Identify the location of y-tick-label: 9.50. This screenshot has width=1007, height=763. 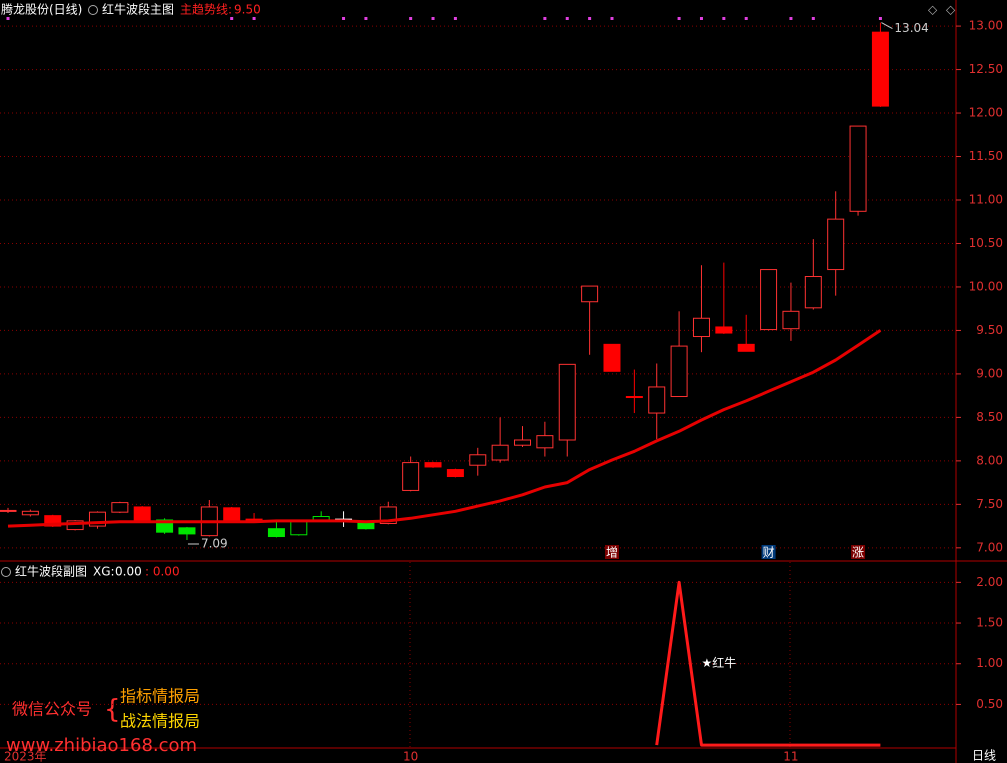
(989, 330).